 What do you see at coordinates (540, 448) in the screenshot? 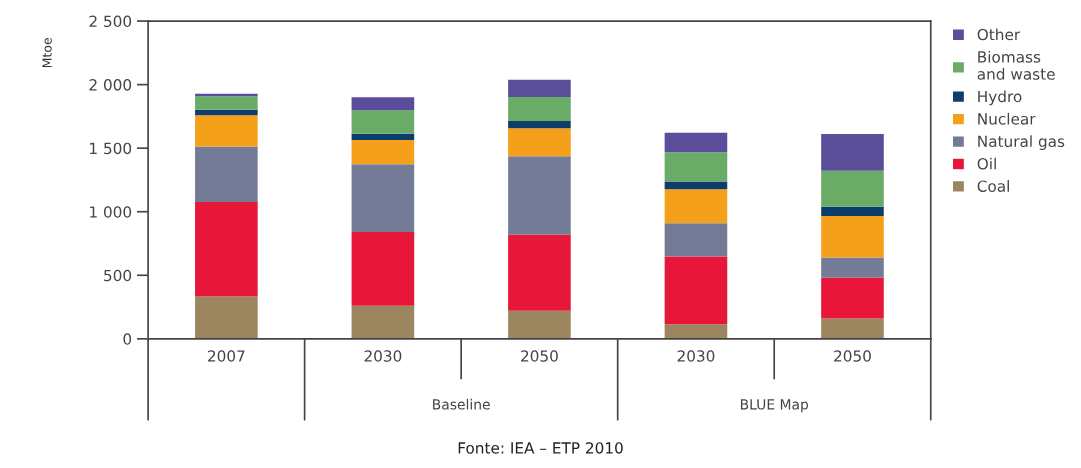
I see `source-note: Fonte: IEA – ETP 2010` at bounding box center [540, 448].